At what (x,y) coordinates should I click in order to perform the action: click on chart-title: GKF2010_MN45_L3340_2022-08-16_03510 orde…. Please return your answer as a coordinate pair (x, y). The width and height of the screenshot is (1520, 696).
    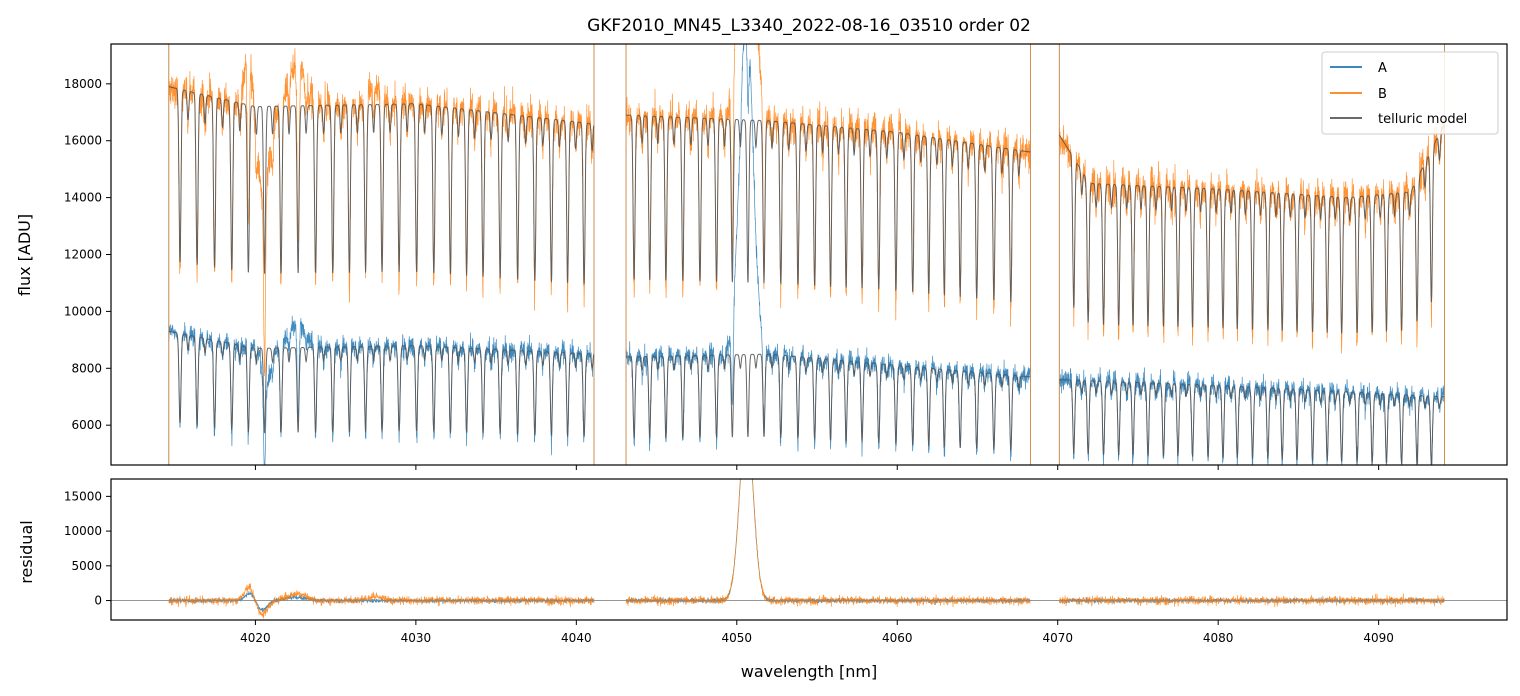
    Looking at the image, I should click on (809, 26).